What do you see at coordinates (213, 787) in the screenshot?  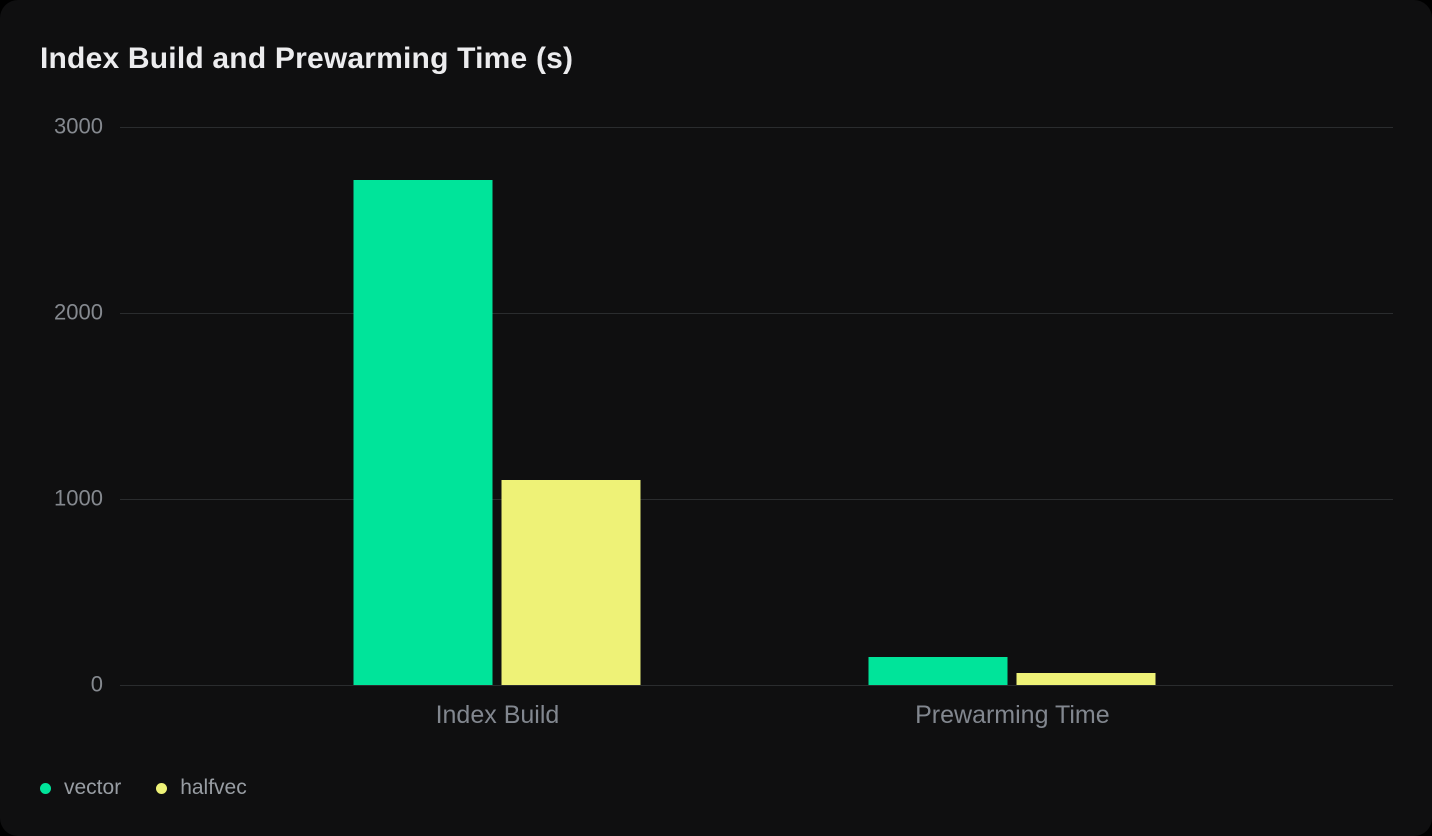 I see `legend-label-halfvec: halfvec` at bounding box center [213, 787].